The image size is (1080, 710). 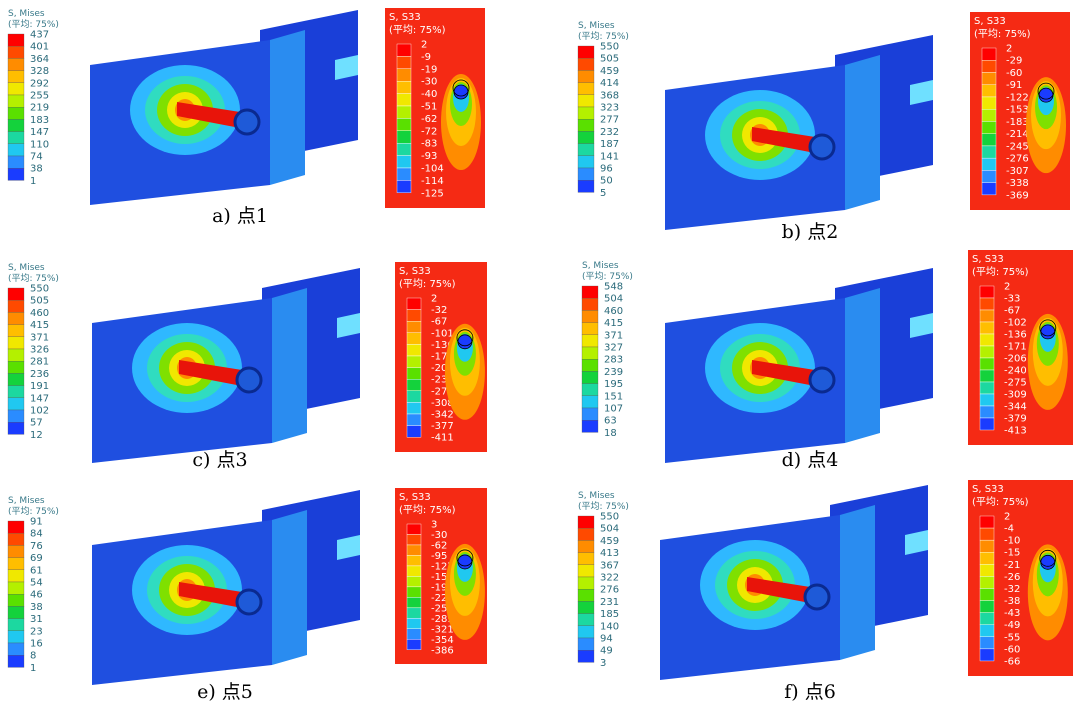 What do you see at coordinates (219, 460) in the screenshot?
I see `caption: c) 点3` at bounding box center [219, 460].